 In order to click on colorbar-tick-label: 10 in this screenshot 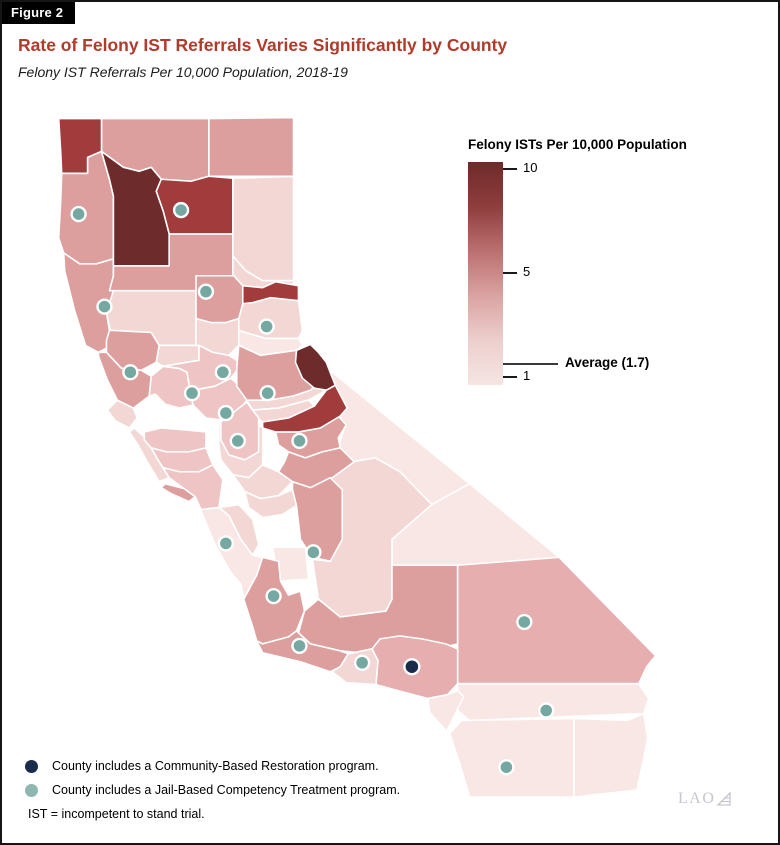, I will do `click(530, 167)`.